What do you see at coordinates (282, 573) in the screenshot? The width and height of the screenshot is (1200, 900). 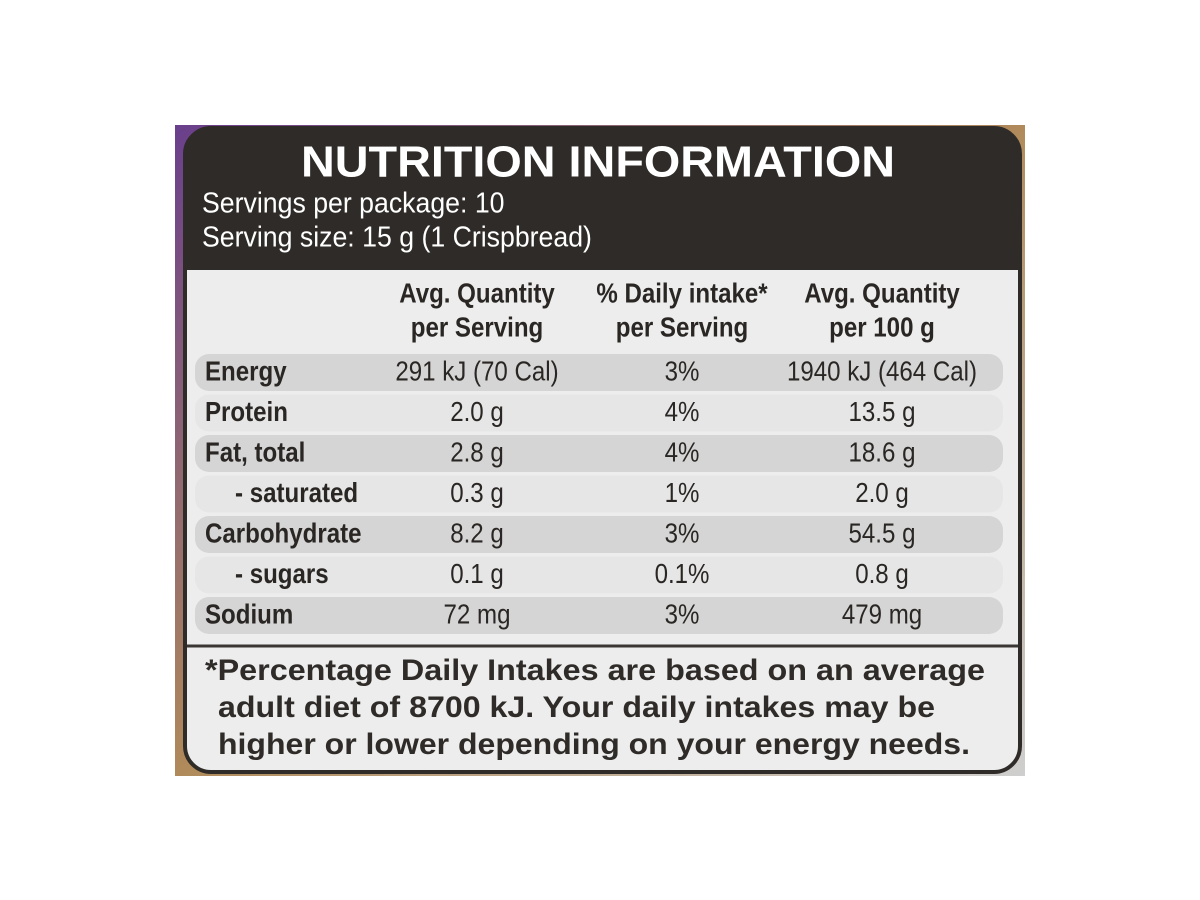 I see `row-label: - sugars` at bounding box center [282, 573].